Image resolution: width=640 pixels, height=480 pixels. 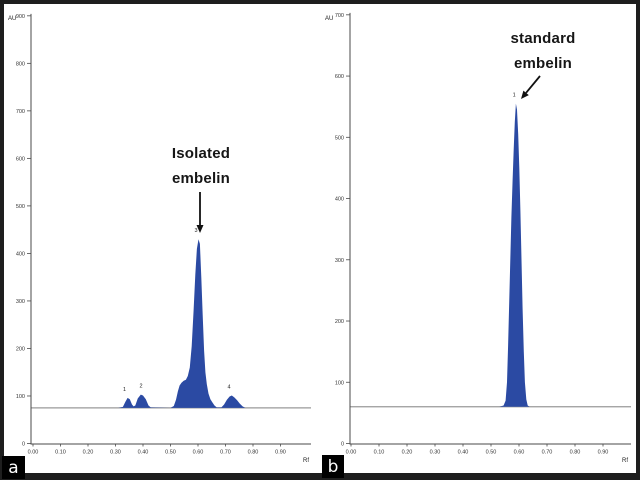 What do you see at coordinates (20, 17) in the screenshot?
I see `y-tick-label: 900` at bounding box center [20, 17].